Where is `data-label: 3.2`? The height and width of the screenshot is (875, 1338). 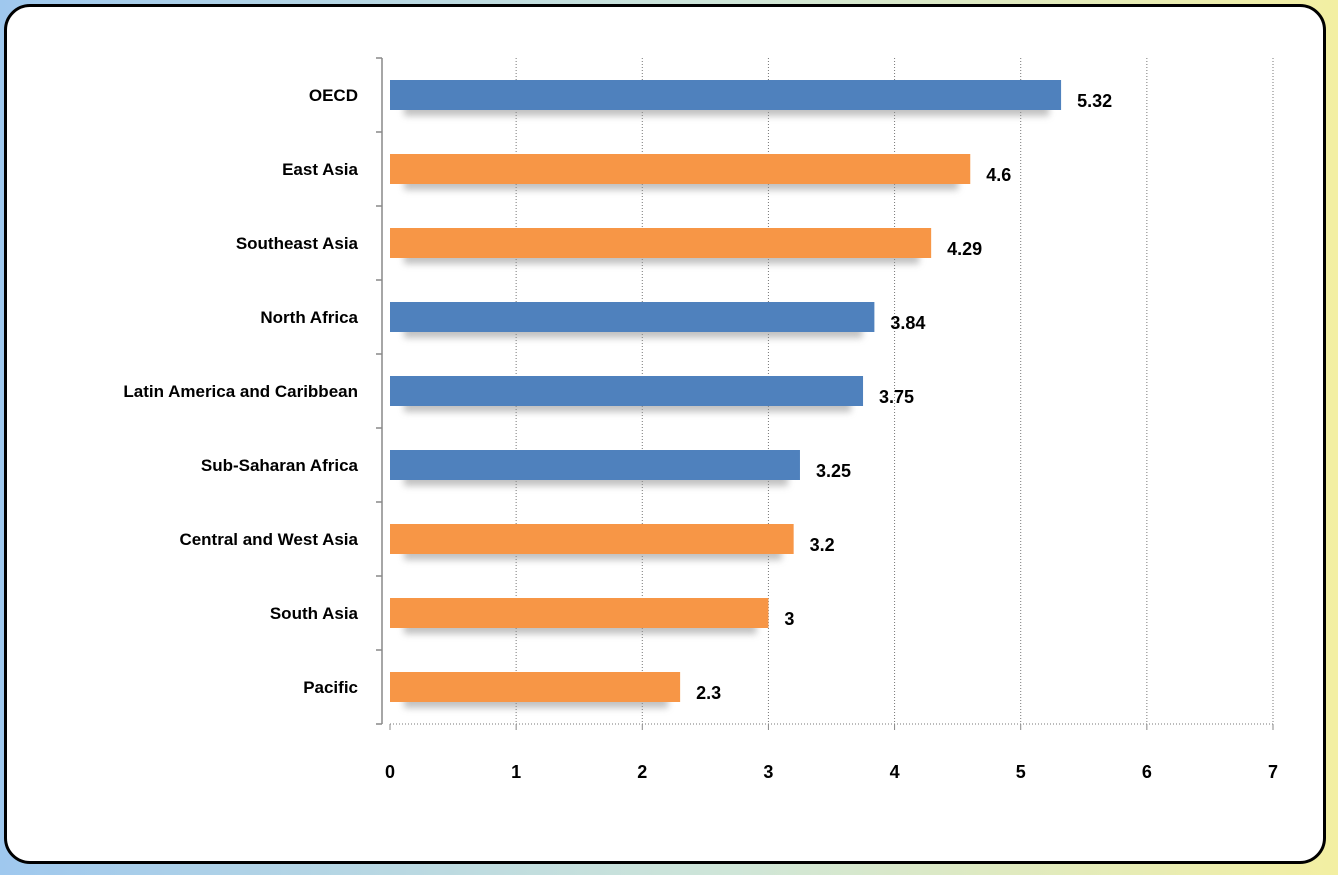
data-label: 3.2 is located at coordinates (822, 545).